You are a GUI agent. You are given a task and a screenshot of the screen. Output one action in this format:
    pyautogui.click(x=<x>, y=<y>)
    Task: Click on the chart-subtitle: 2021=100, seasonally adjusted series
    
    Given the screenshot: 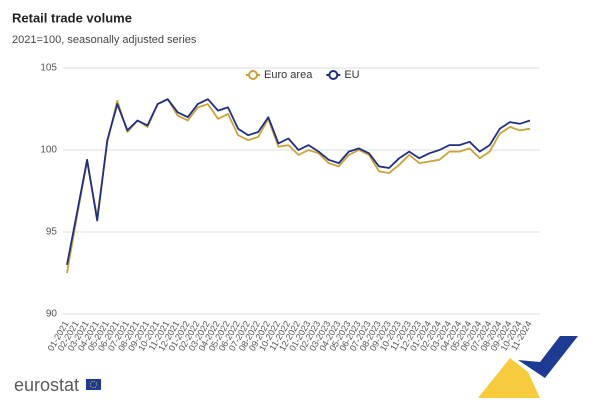 What is the action you would take?
    pyautogui.click(x=104, y=40)
    